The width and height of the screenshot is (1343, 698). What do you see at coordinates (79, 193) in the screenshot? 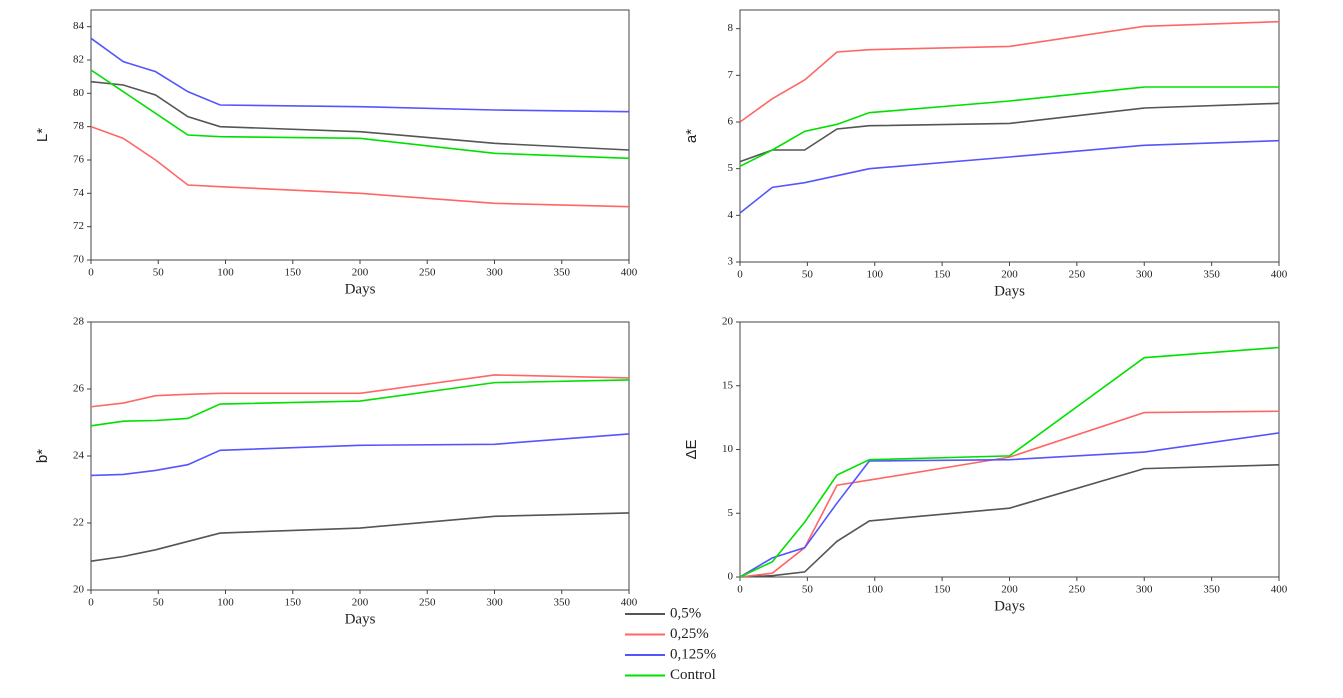
I see `y-tick-label: 74` at bounding box center [79, 193].